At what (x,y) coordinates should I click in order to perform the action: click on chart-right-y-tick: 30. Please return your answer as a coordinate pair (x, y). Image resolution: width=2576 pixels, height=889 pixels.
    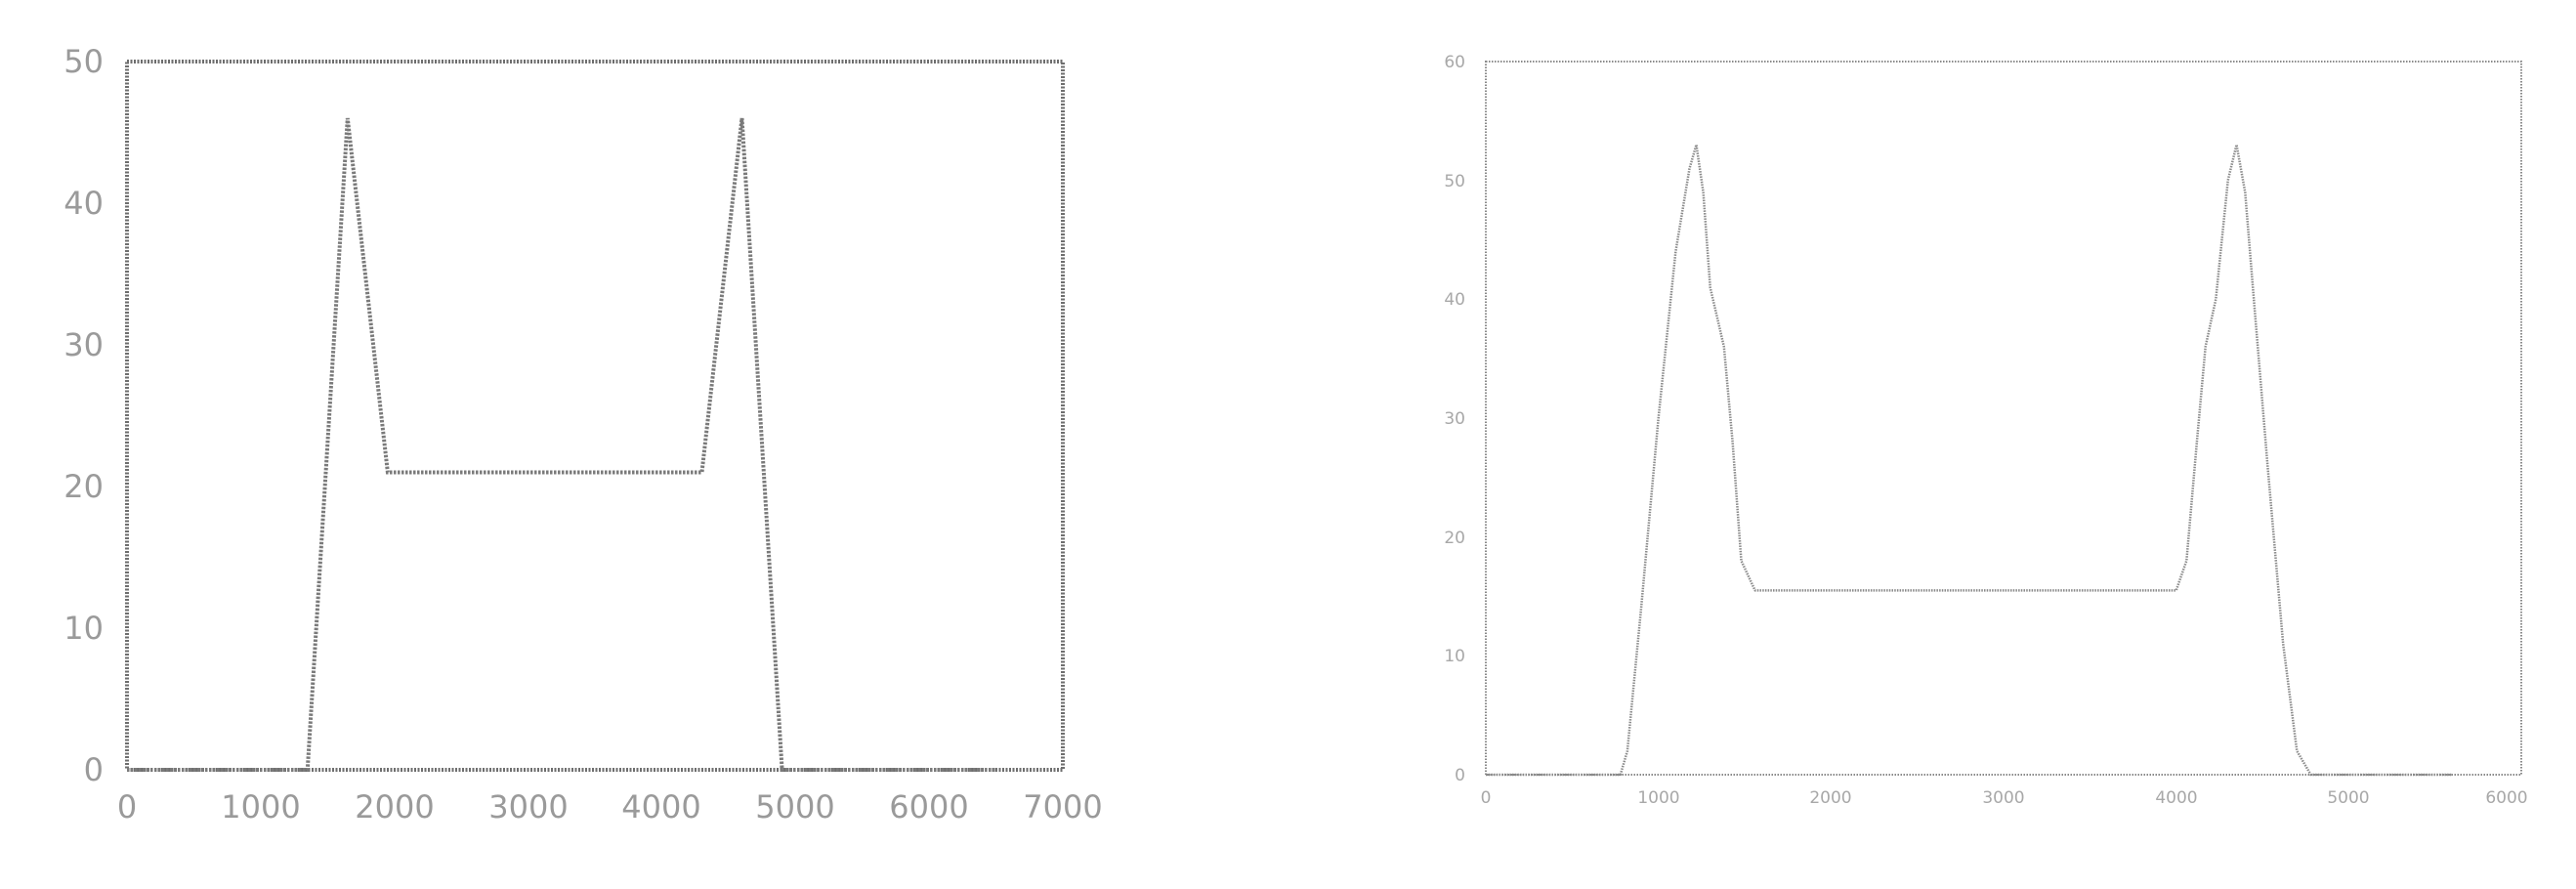
    Looking at the image, I should click on (1454, 419).